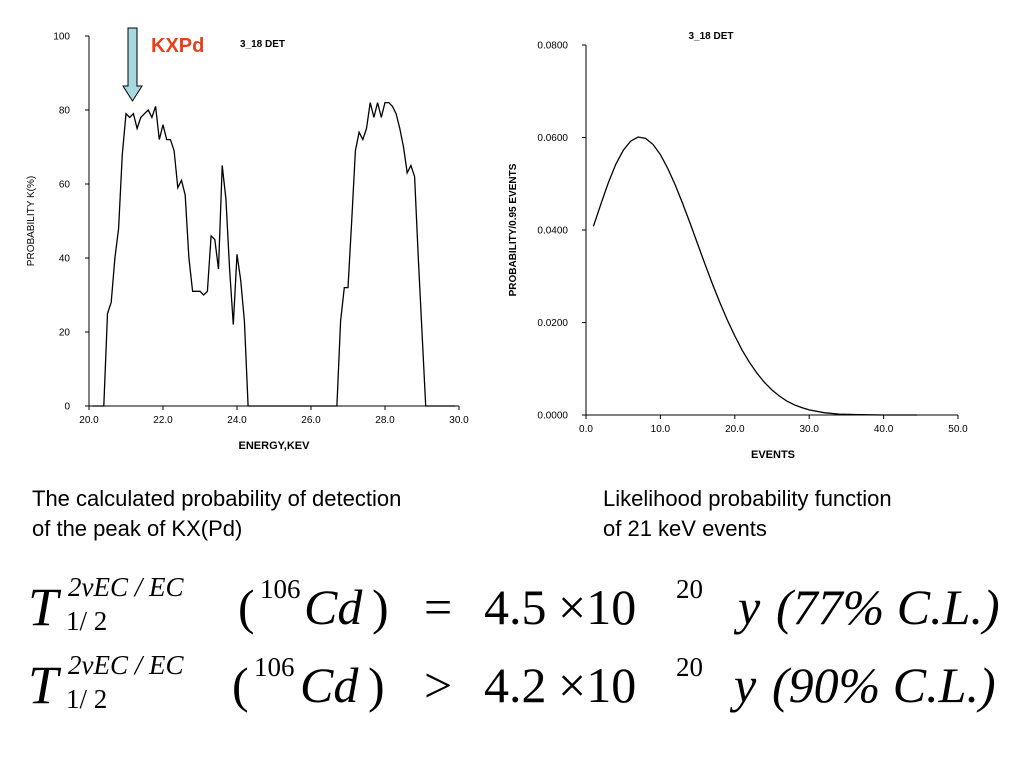 Image resolution: width=1024 pixels, height=768 pixels. Describe the element at coordinates (552, 231) in the screenshot. I see `right-y-tick-label: 0.0400` at that location.